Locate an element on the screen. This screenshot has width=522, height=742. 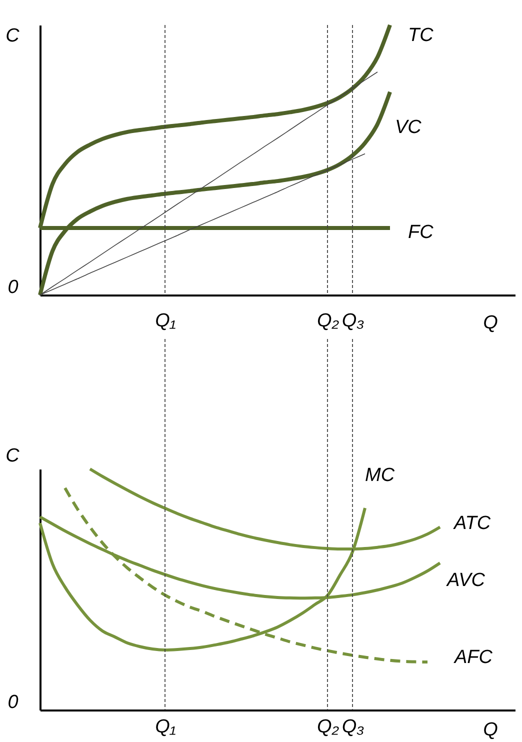
series-label: ATC is located at coordinates (472, 523).